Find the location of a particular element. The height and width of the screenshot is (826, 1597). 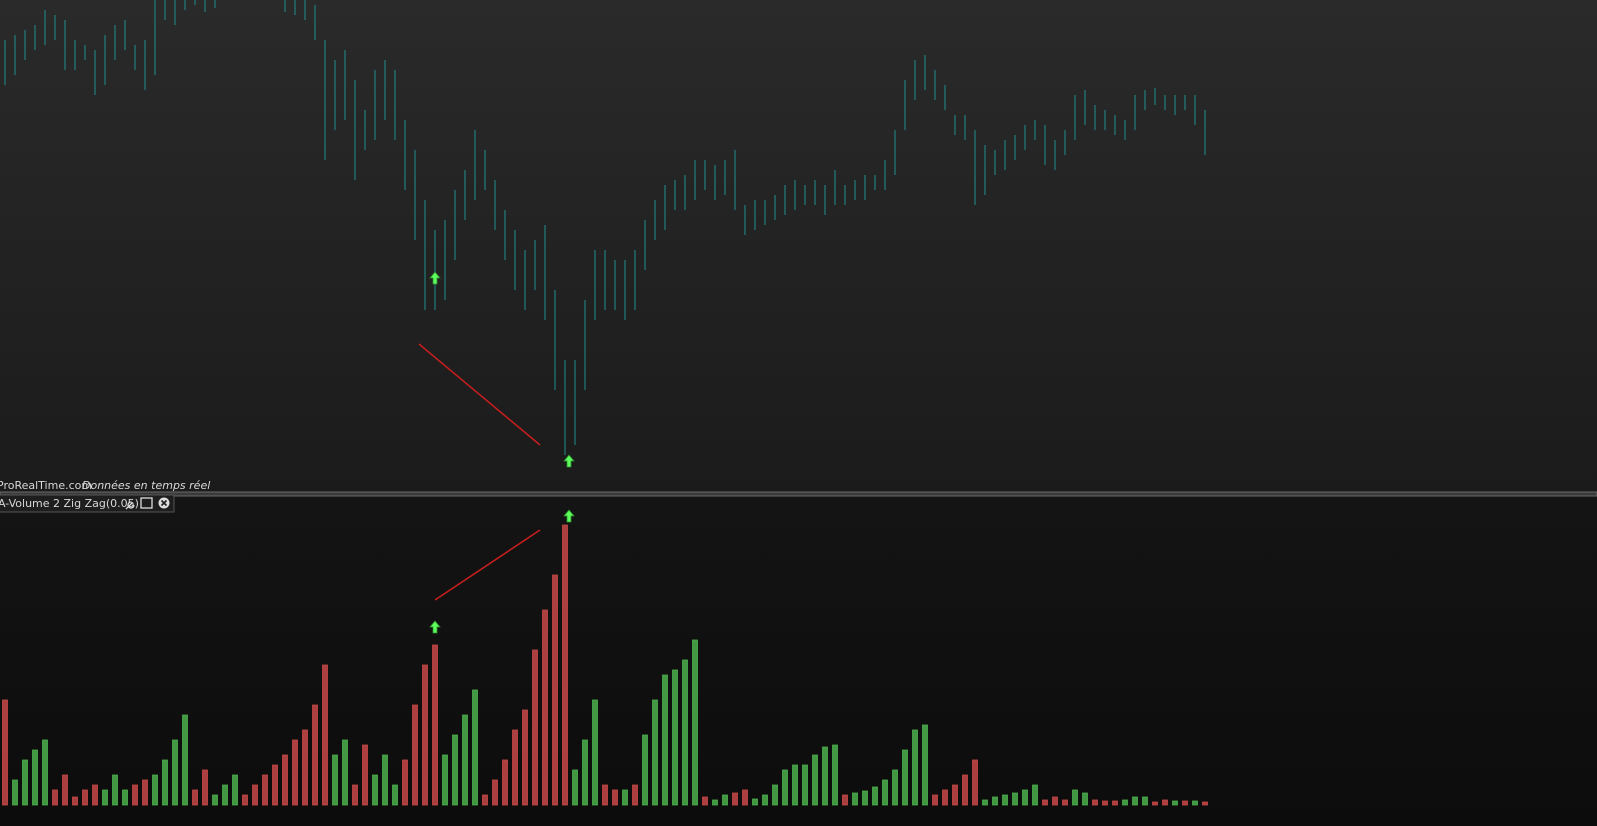

source-note: Données en temps réel is located at coordinates (146, 485).